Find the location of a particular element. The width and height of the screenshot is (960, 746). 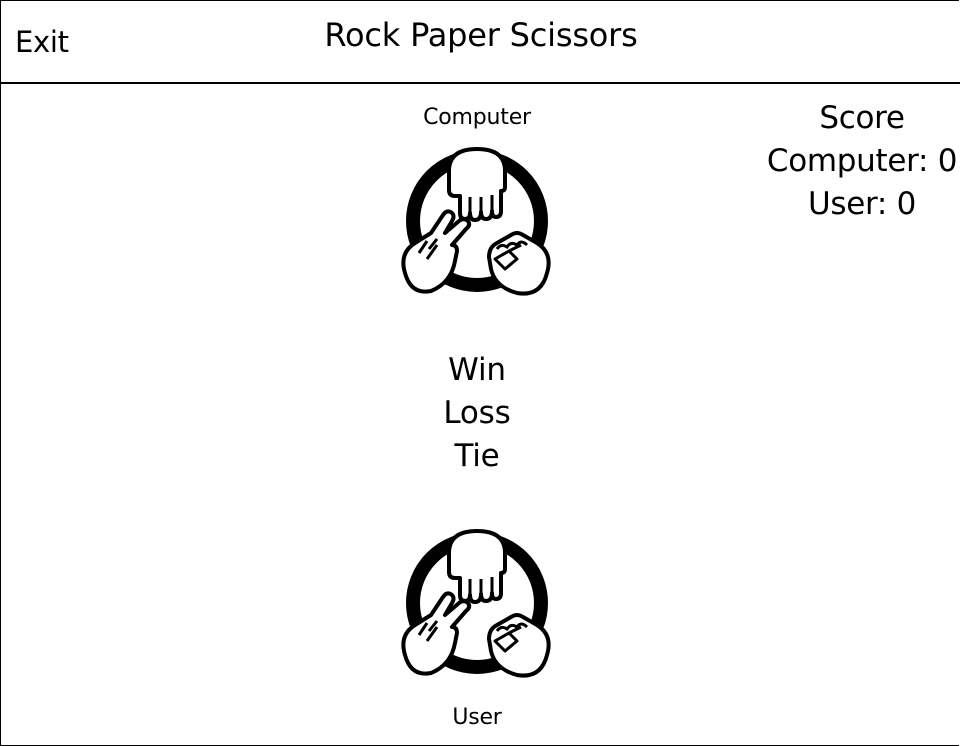

score-title: Score is located at coordinates (862, 118).